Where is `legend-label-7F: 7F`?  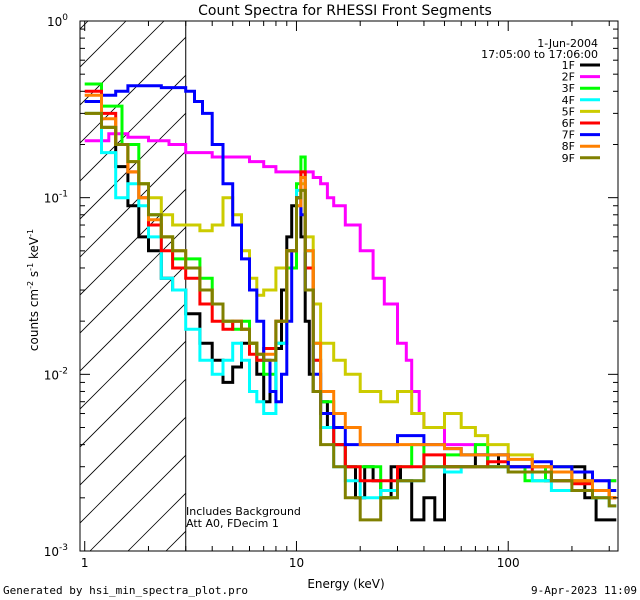 legend-label-7F: 7F is located at coordinates (568, 135).